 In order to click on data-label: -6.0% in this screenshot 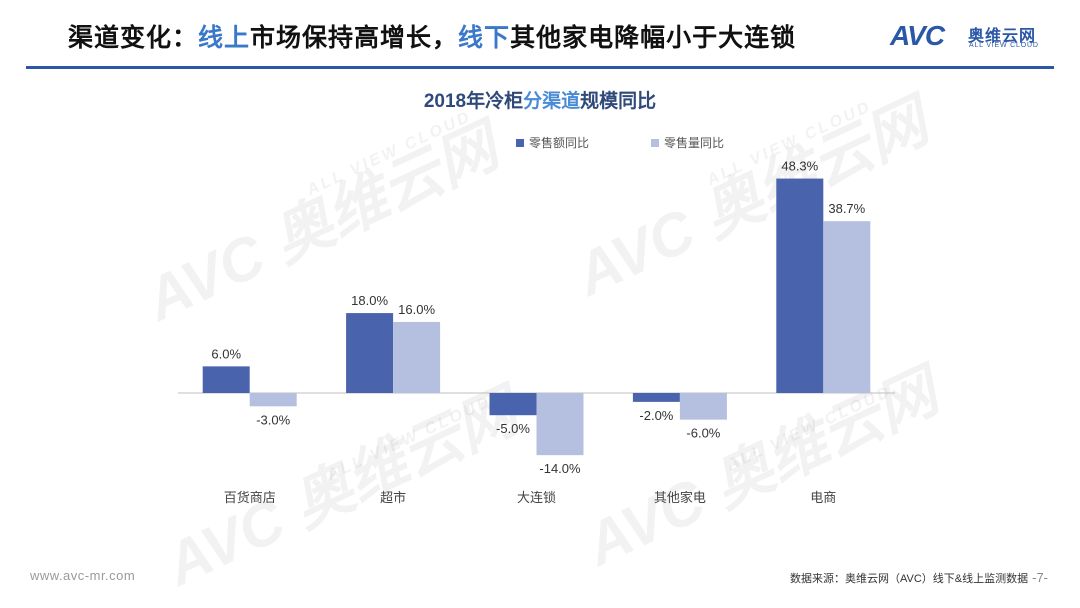, I will do `click(703, 433)`.